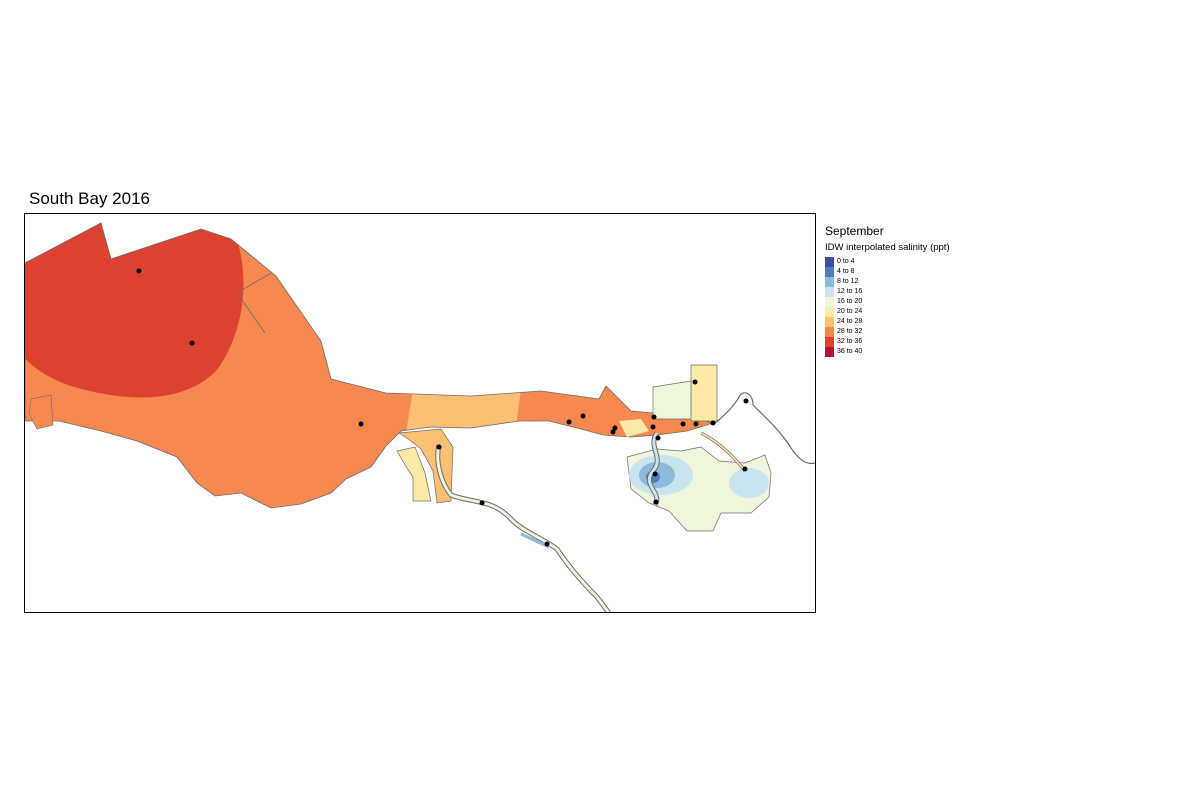  Describe the element at coordinates (89, 198) in the screenshot. I see `map-title: South Bay 2016` at that location.